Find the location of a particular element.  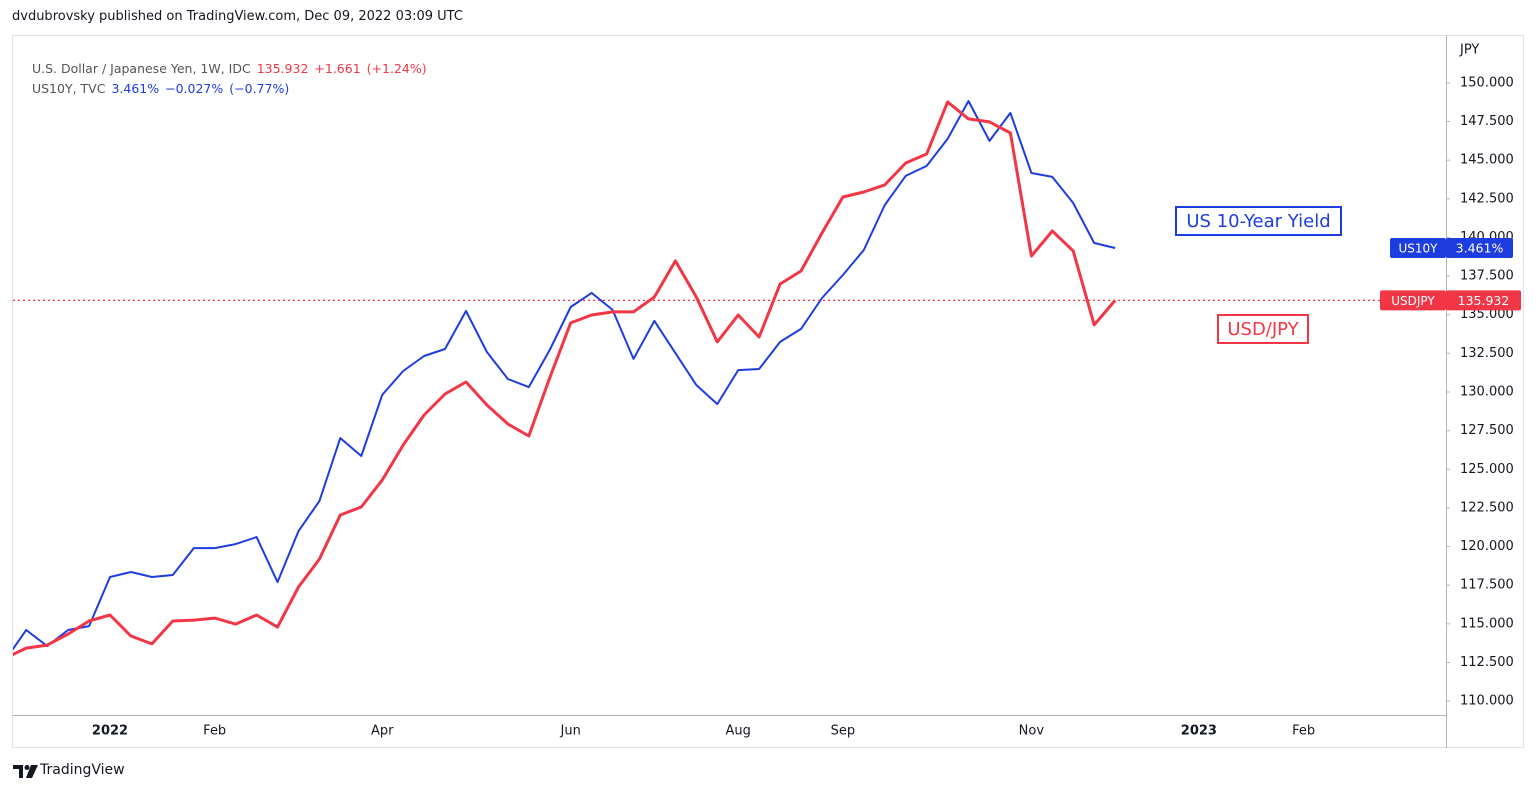

tv-logo is located at coordinates (25, 771).